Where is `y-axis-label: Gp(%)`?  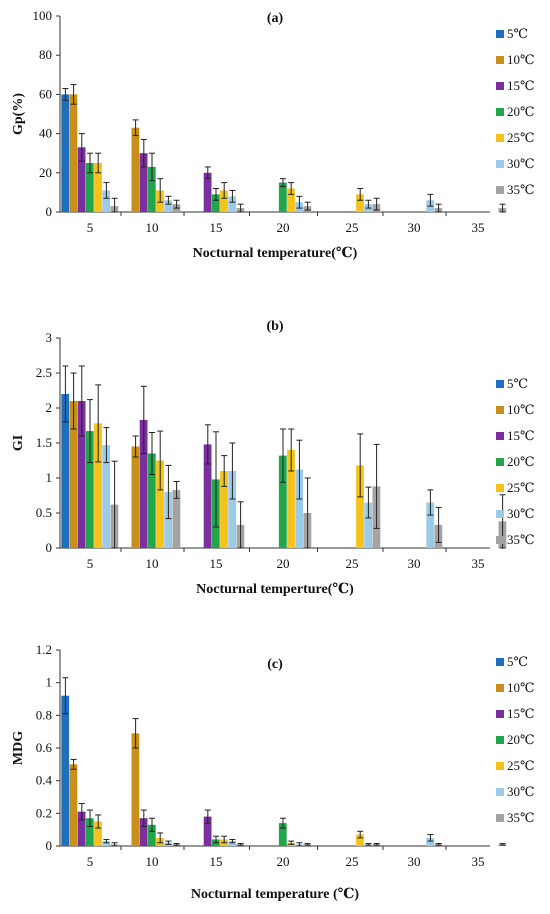 y-axis-label: Gp(%) is located at coordinates (18, 114).